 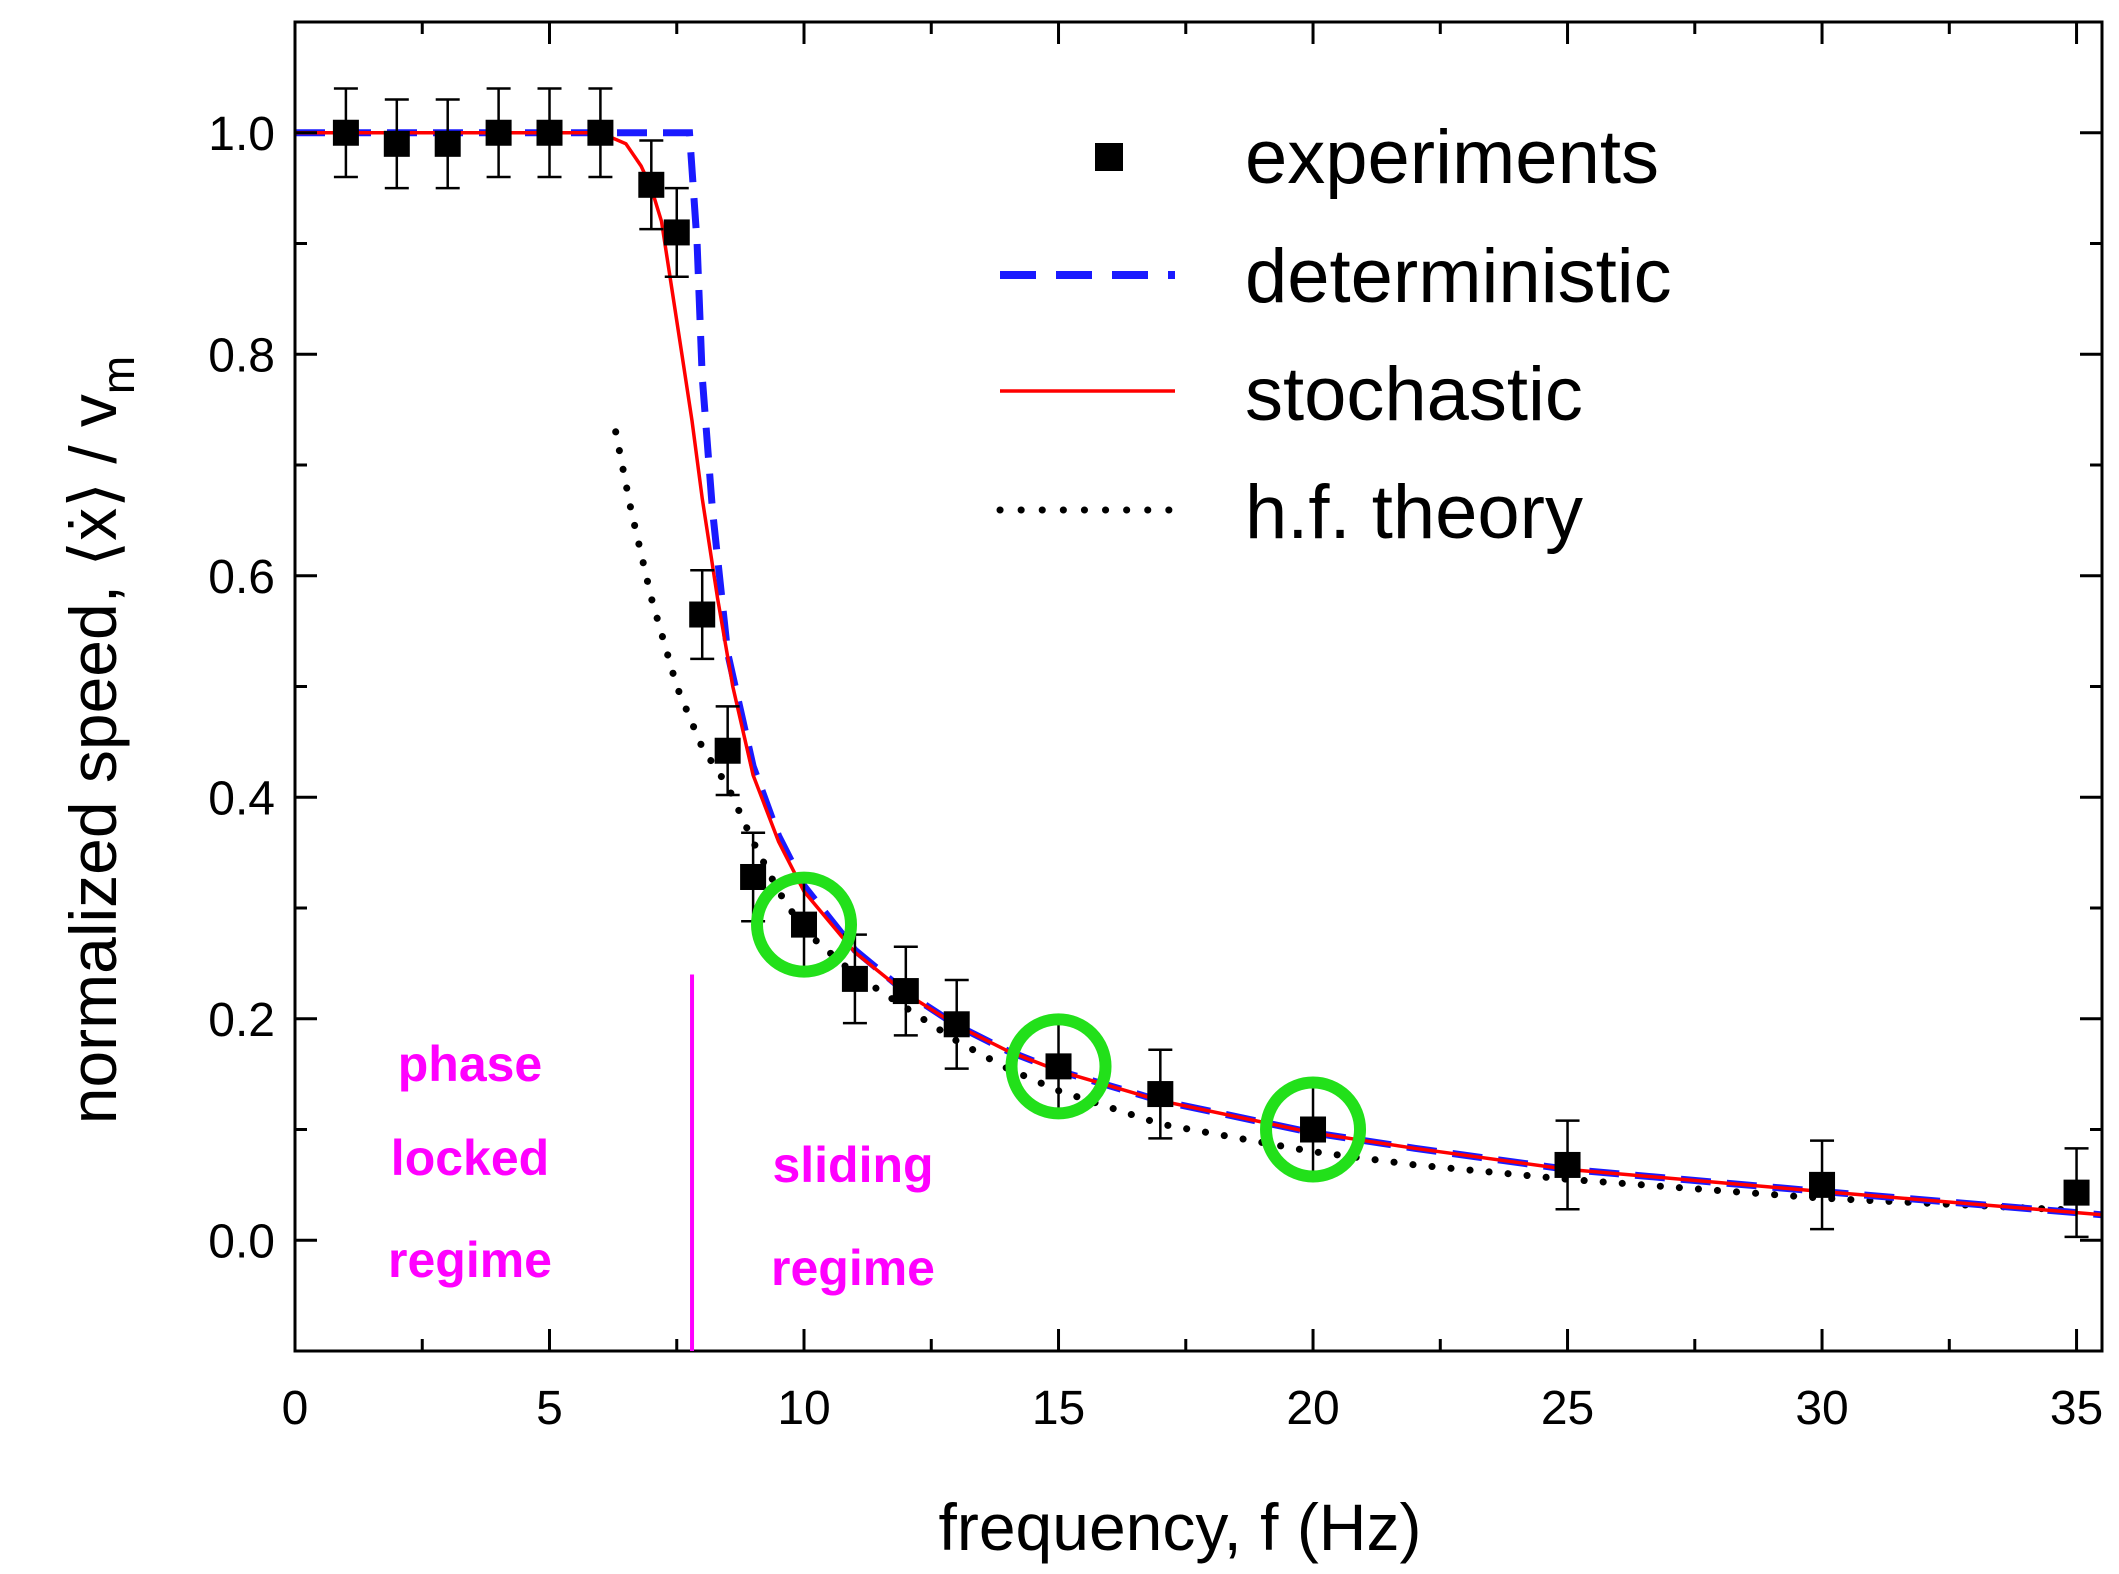 What do you see at coordinates (853, 1268) in the screenshot?
I see `right-regime-label: regime` at bounding box center [853, 1268].